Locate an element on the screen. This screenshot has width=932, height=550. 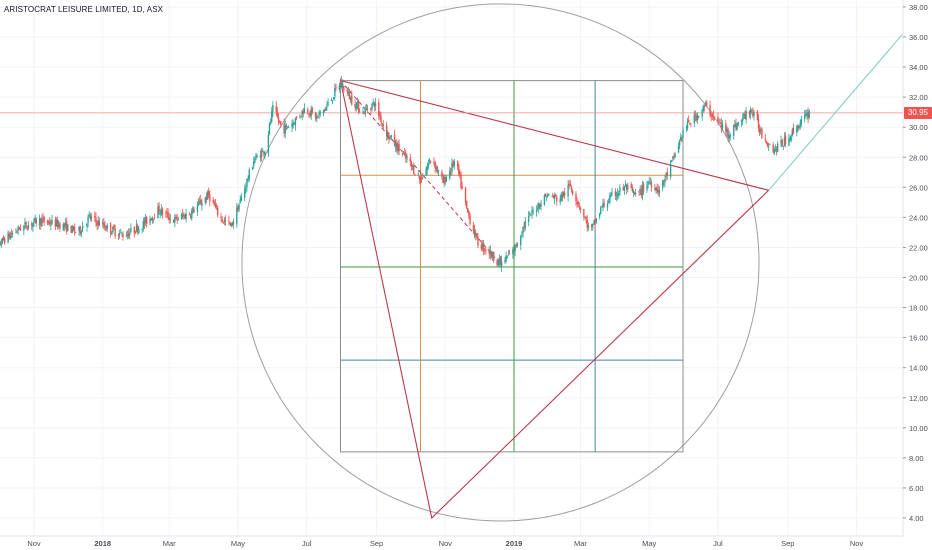
dashed-trend-line is located at coordinates (420, 172).